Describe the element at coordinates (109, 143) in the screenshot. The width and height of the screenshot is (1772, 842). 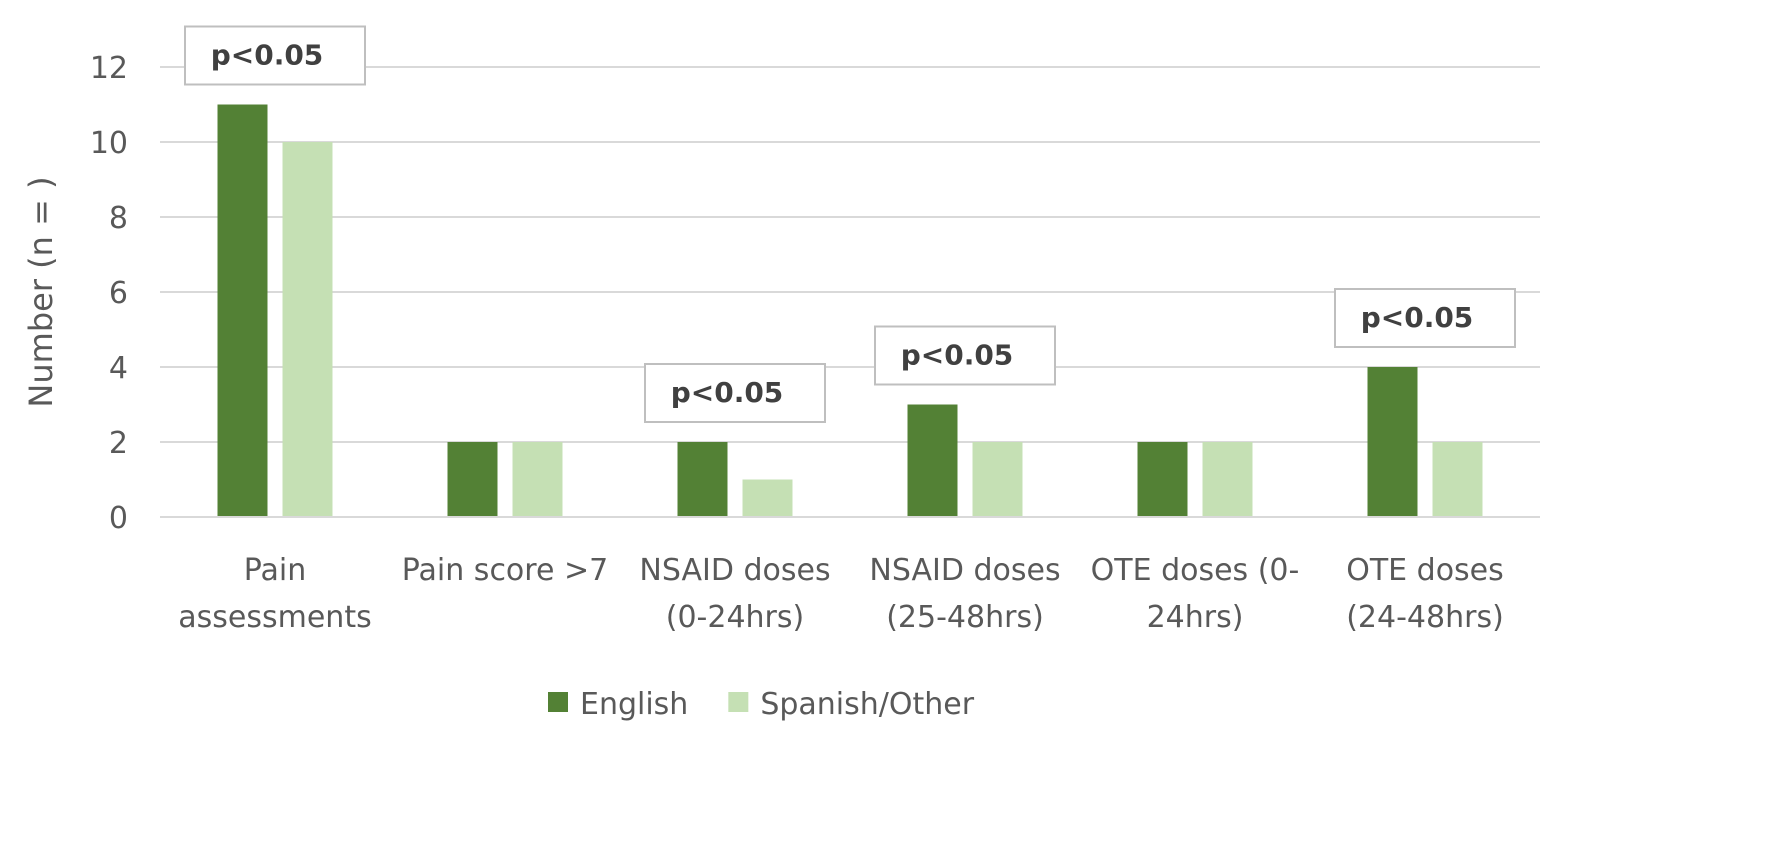
I see `y-tick-label: 10` at that location.